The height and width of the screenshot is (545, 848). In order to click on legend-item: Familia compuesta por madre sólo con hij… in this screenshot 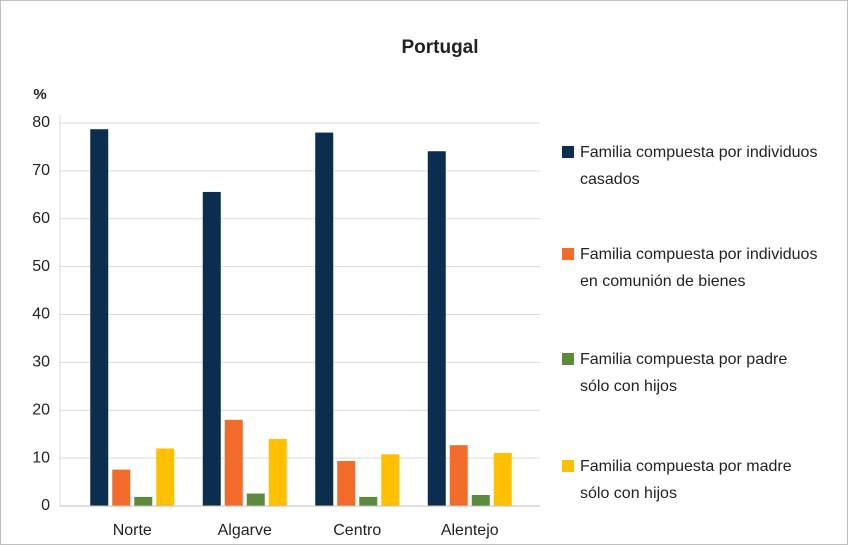, I will do `click(690, 480)`.